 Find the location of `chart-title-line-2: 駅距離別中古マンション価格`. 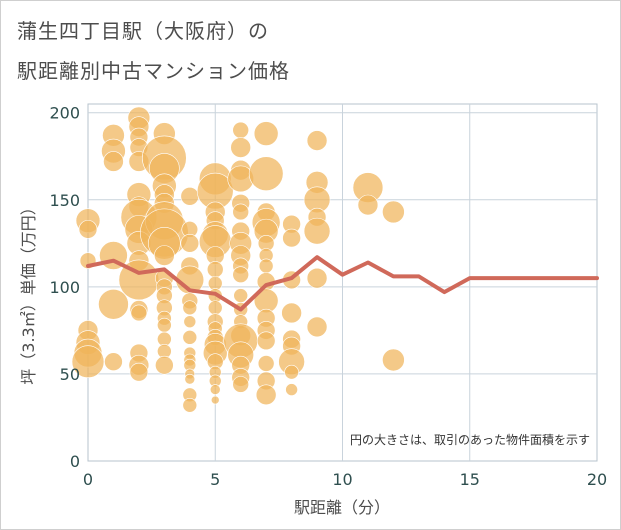

chart-title-line-2: 駅距離別中古マンション価格 is located at coordinates (153, 71).